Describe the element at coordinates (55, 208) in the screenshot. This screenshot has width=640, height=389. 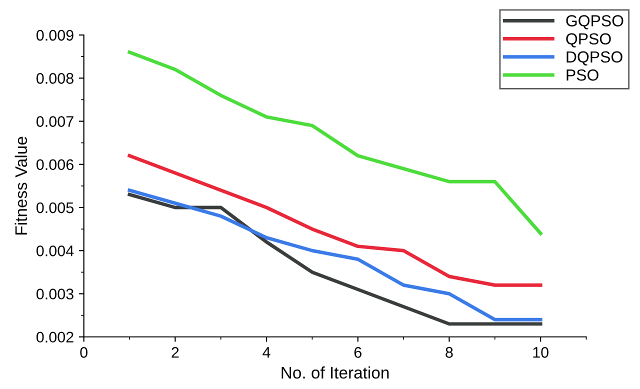
I see `y-tick-label: 0.005` at that location.